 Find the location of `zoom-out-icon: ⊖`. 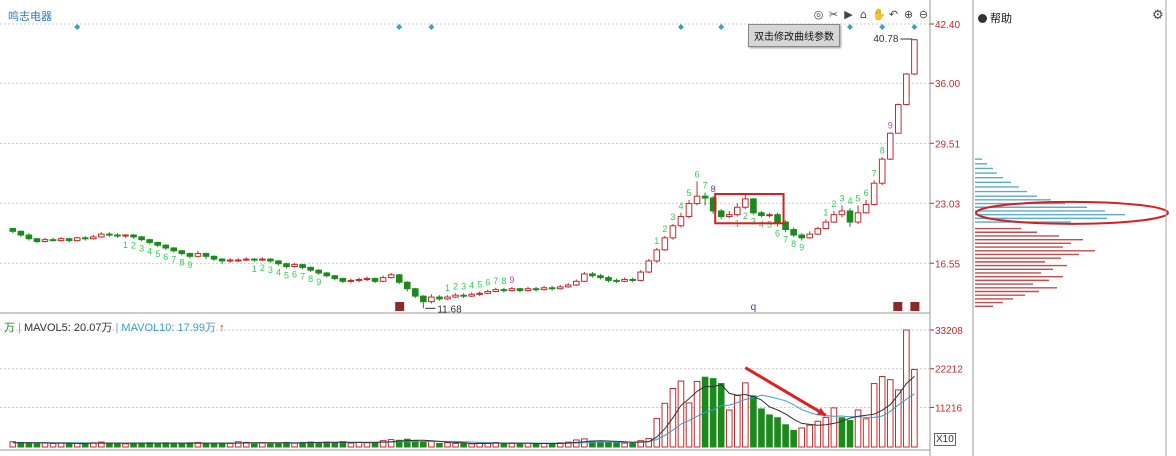

zoom-out-icon: ⊖ is located at coordinates (923, 14).